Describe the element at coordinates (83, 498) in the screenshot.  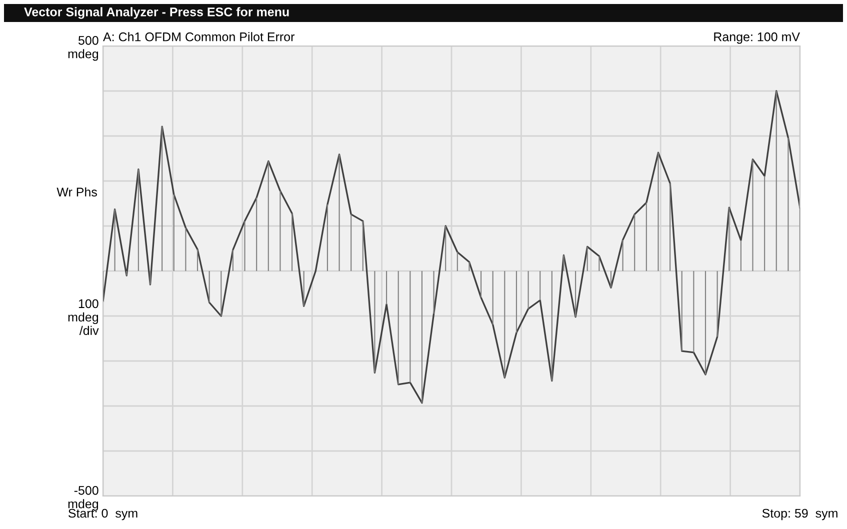
I see `y-tick-label: -500 mdeg` at that location.